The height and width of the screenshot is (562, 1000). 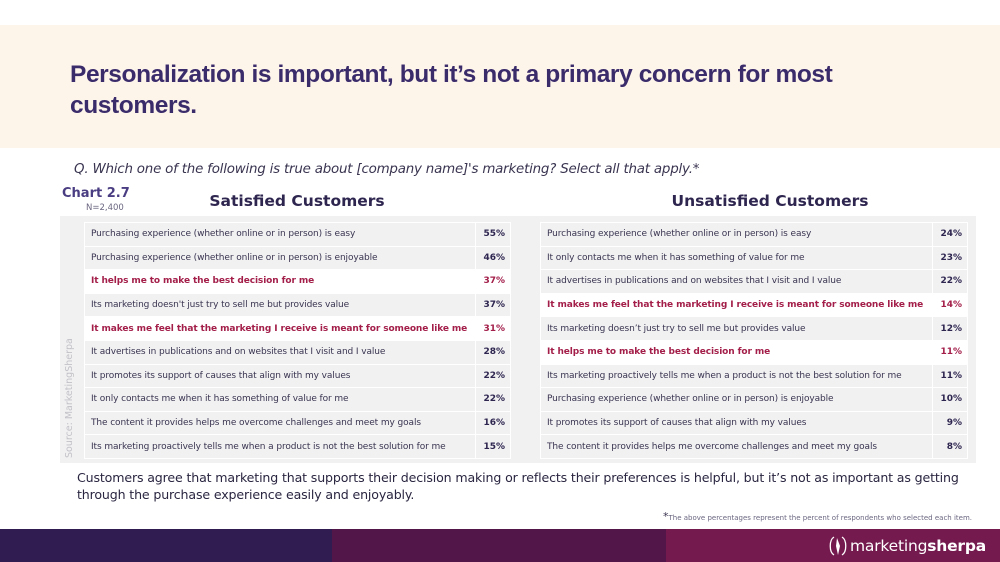 I want to click on row-percent: 9%, so click(x=950, y=423).